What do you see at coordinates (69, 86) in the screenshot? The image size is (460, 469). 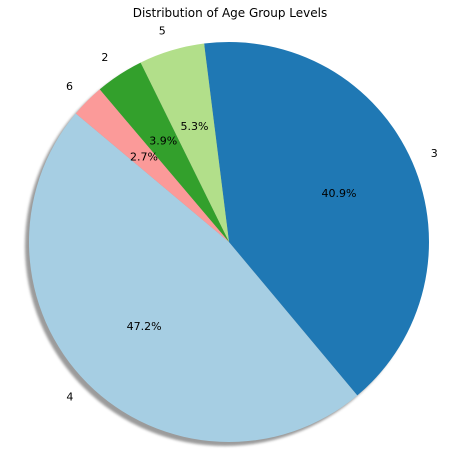 I see `slice-label-6: 6` at bounding box center [69, 86].